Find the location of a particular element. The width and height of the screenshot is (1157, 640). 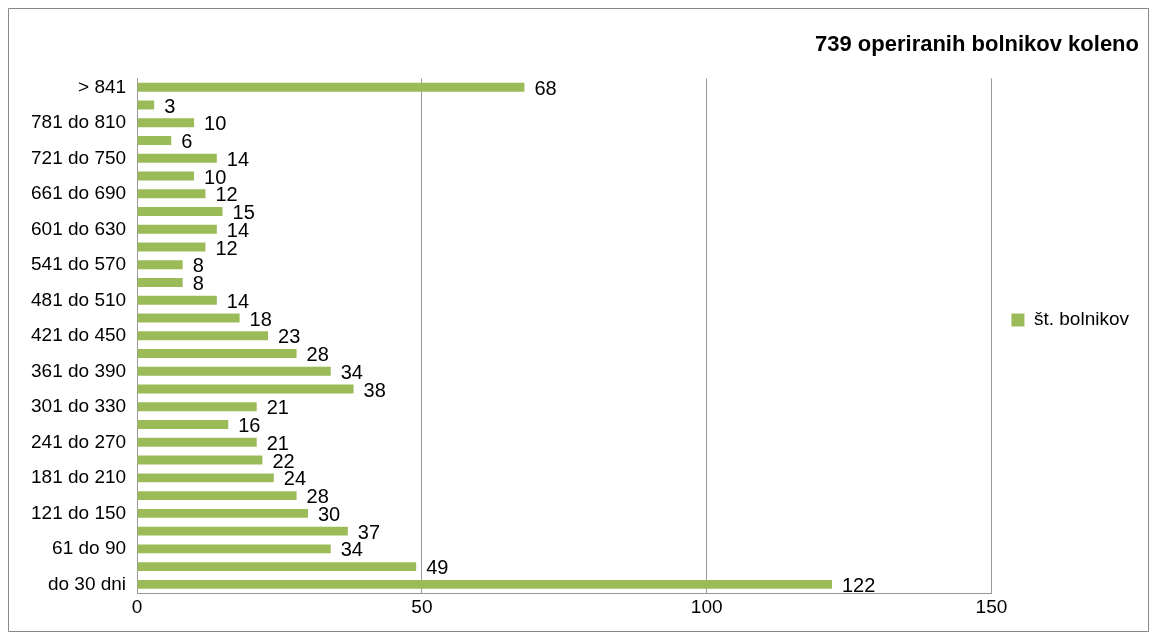

y-tick-label: 421 do 450 is located at coordinates (79, 335).